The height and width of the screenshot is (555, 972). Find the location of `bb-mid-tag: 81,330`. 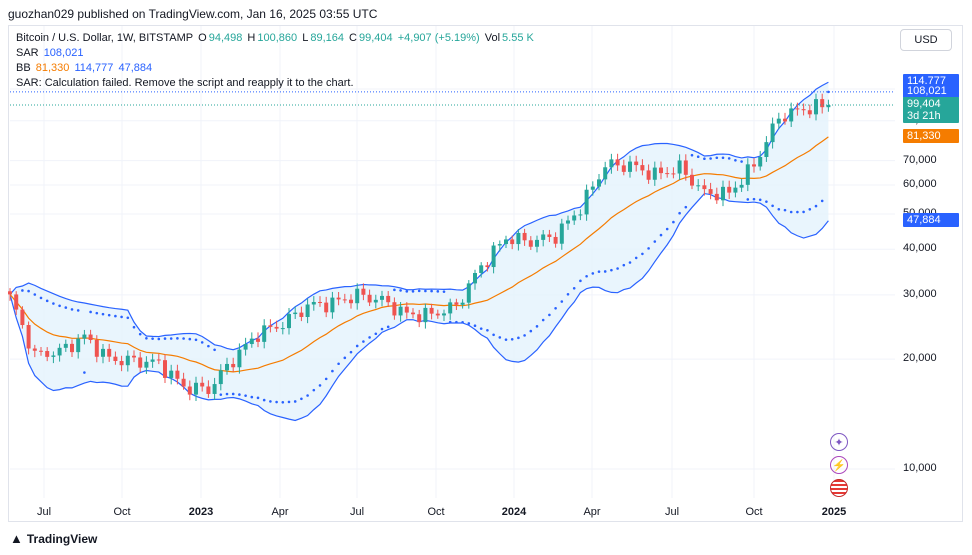

bb-mid-tag: 81,330 is located at coordinates (931, 135).